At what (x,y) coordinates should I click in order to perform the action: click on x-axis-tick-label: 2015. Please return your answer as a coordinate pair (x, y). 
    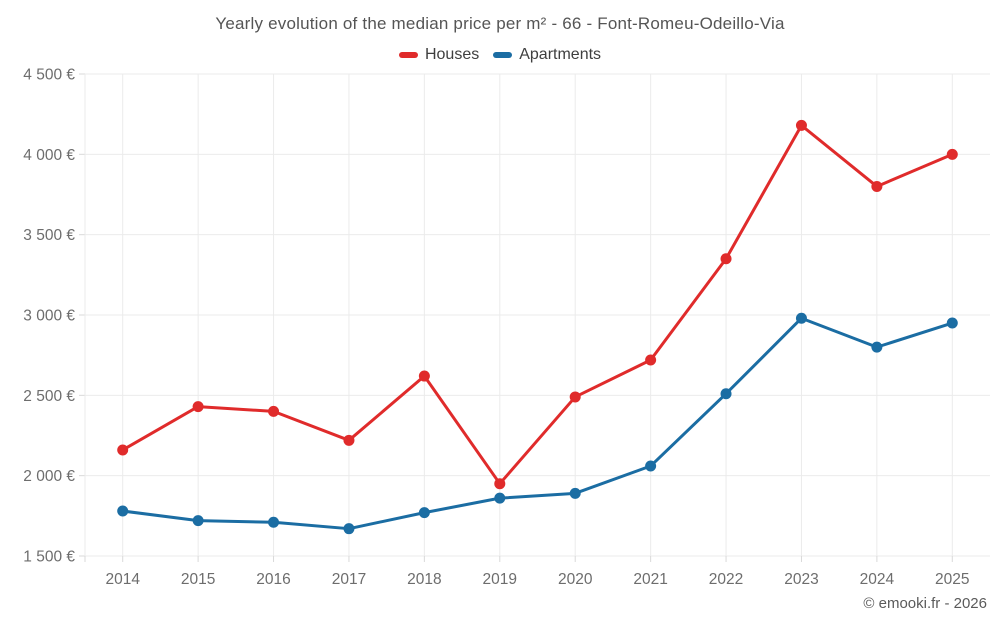
    Looking at the image, I should click on (198, 579).